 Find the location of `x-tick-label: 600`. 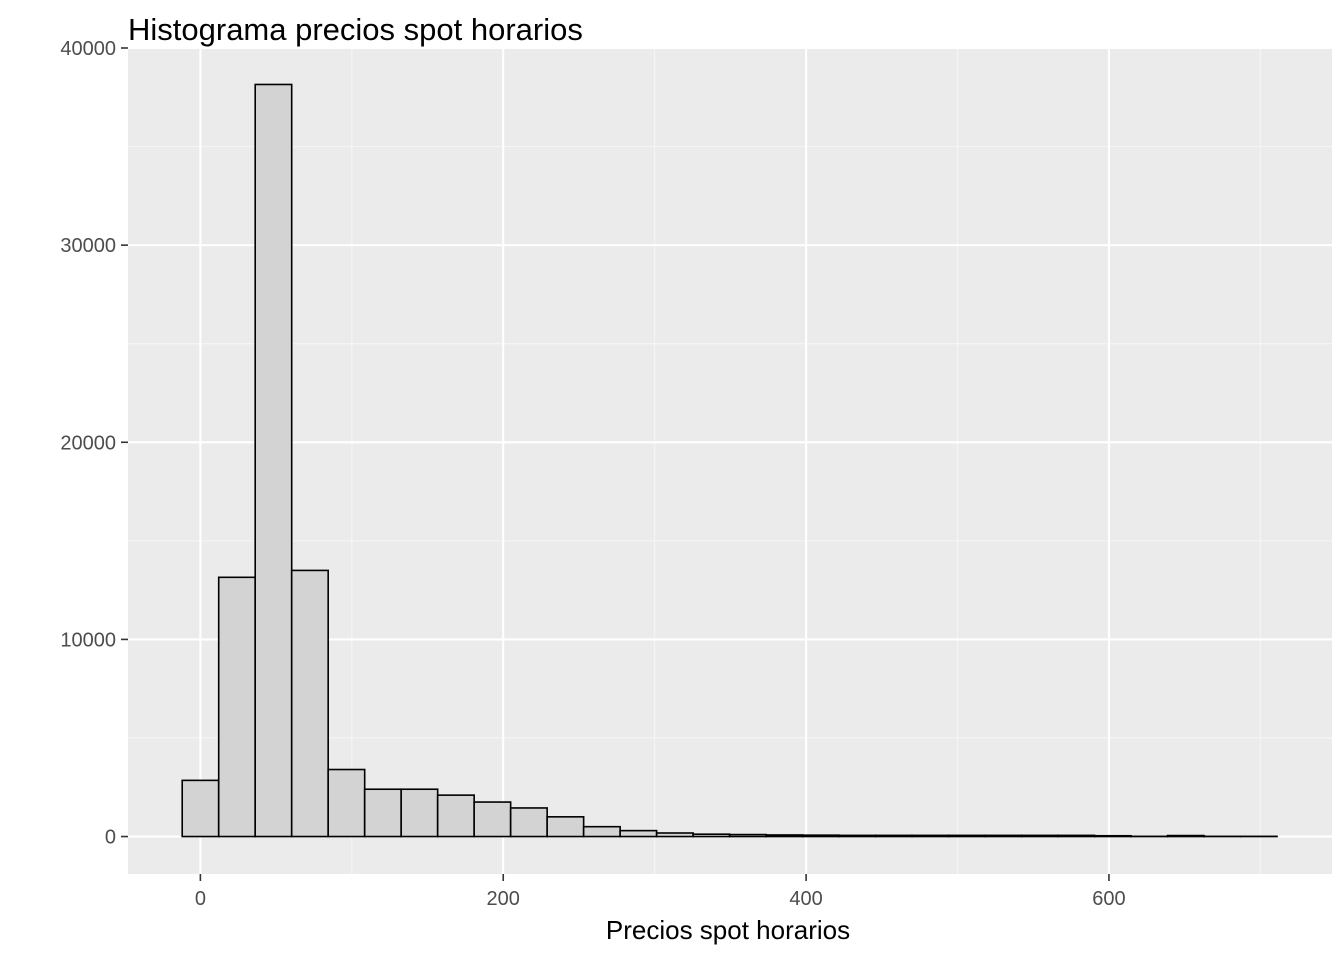

x-tick-label: 600 is located at coordinates (1108, 899).